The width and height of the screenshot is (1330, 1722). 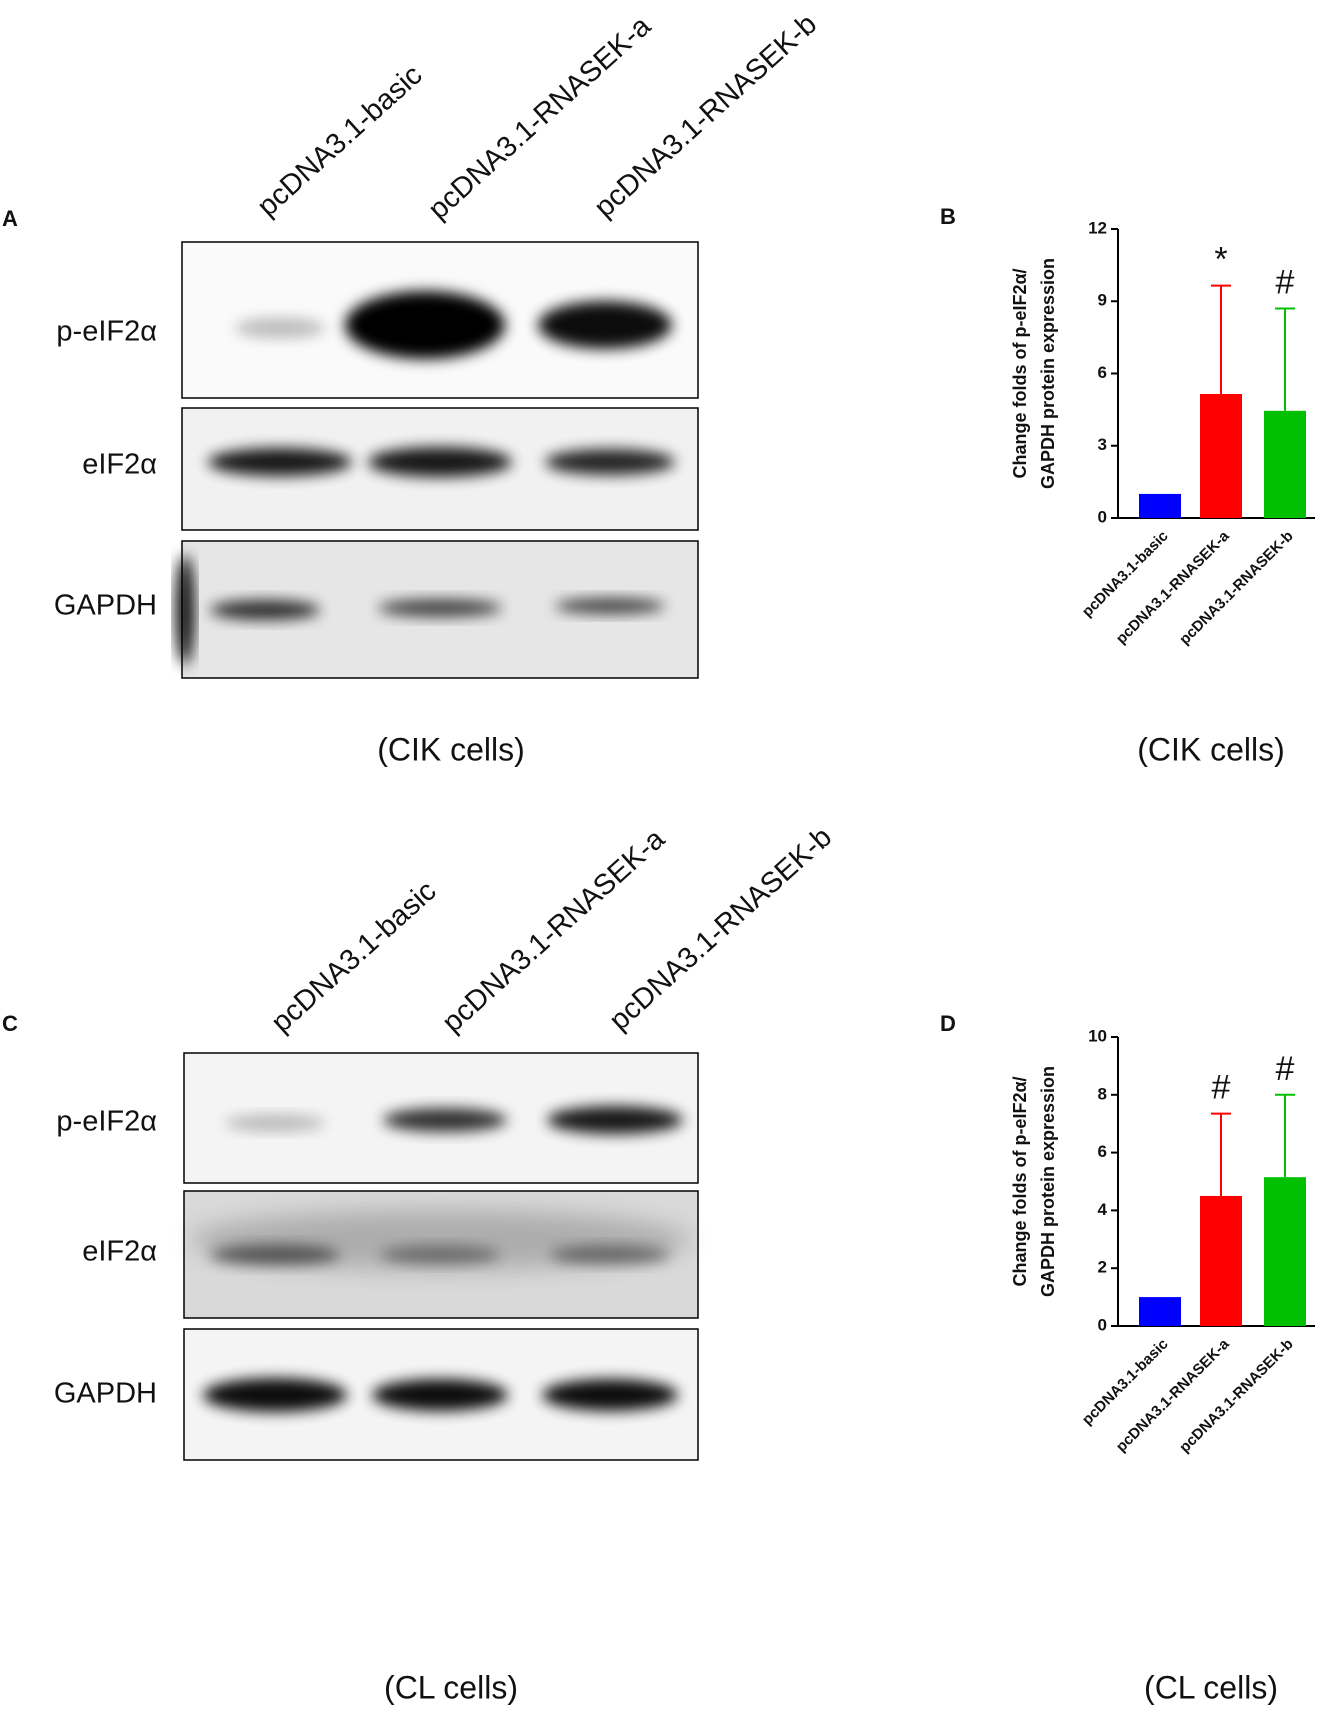 I want to click on y-tick-label: 3, so click(x=1102, y=444).